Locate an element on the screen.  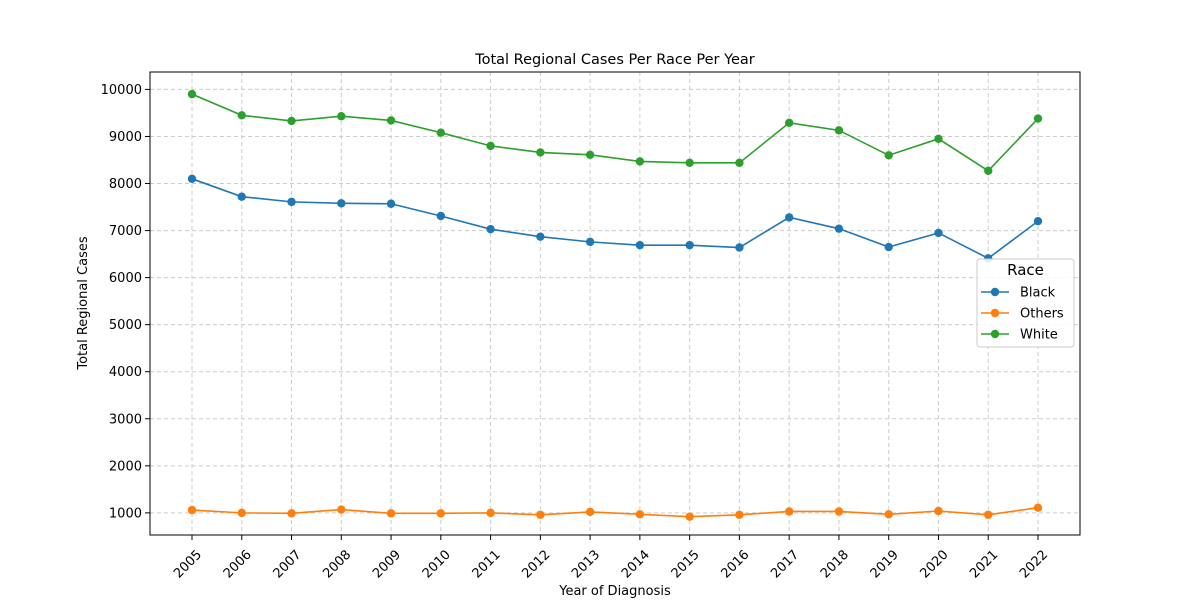
x-axis-label: Year of Diagnosis is located at coordinates (614, 591).